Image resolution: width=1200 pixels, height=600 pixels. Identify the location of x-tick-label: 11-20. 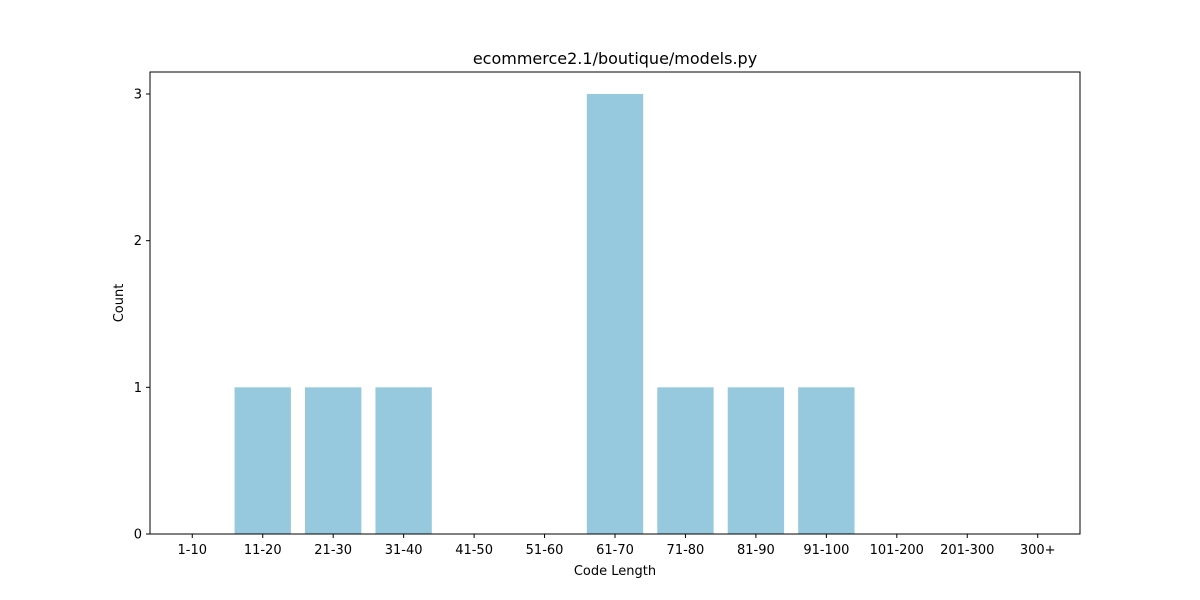
(263, 550).